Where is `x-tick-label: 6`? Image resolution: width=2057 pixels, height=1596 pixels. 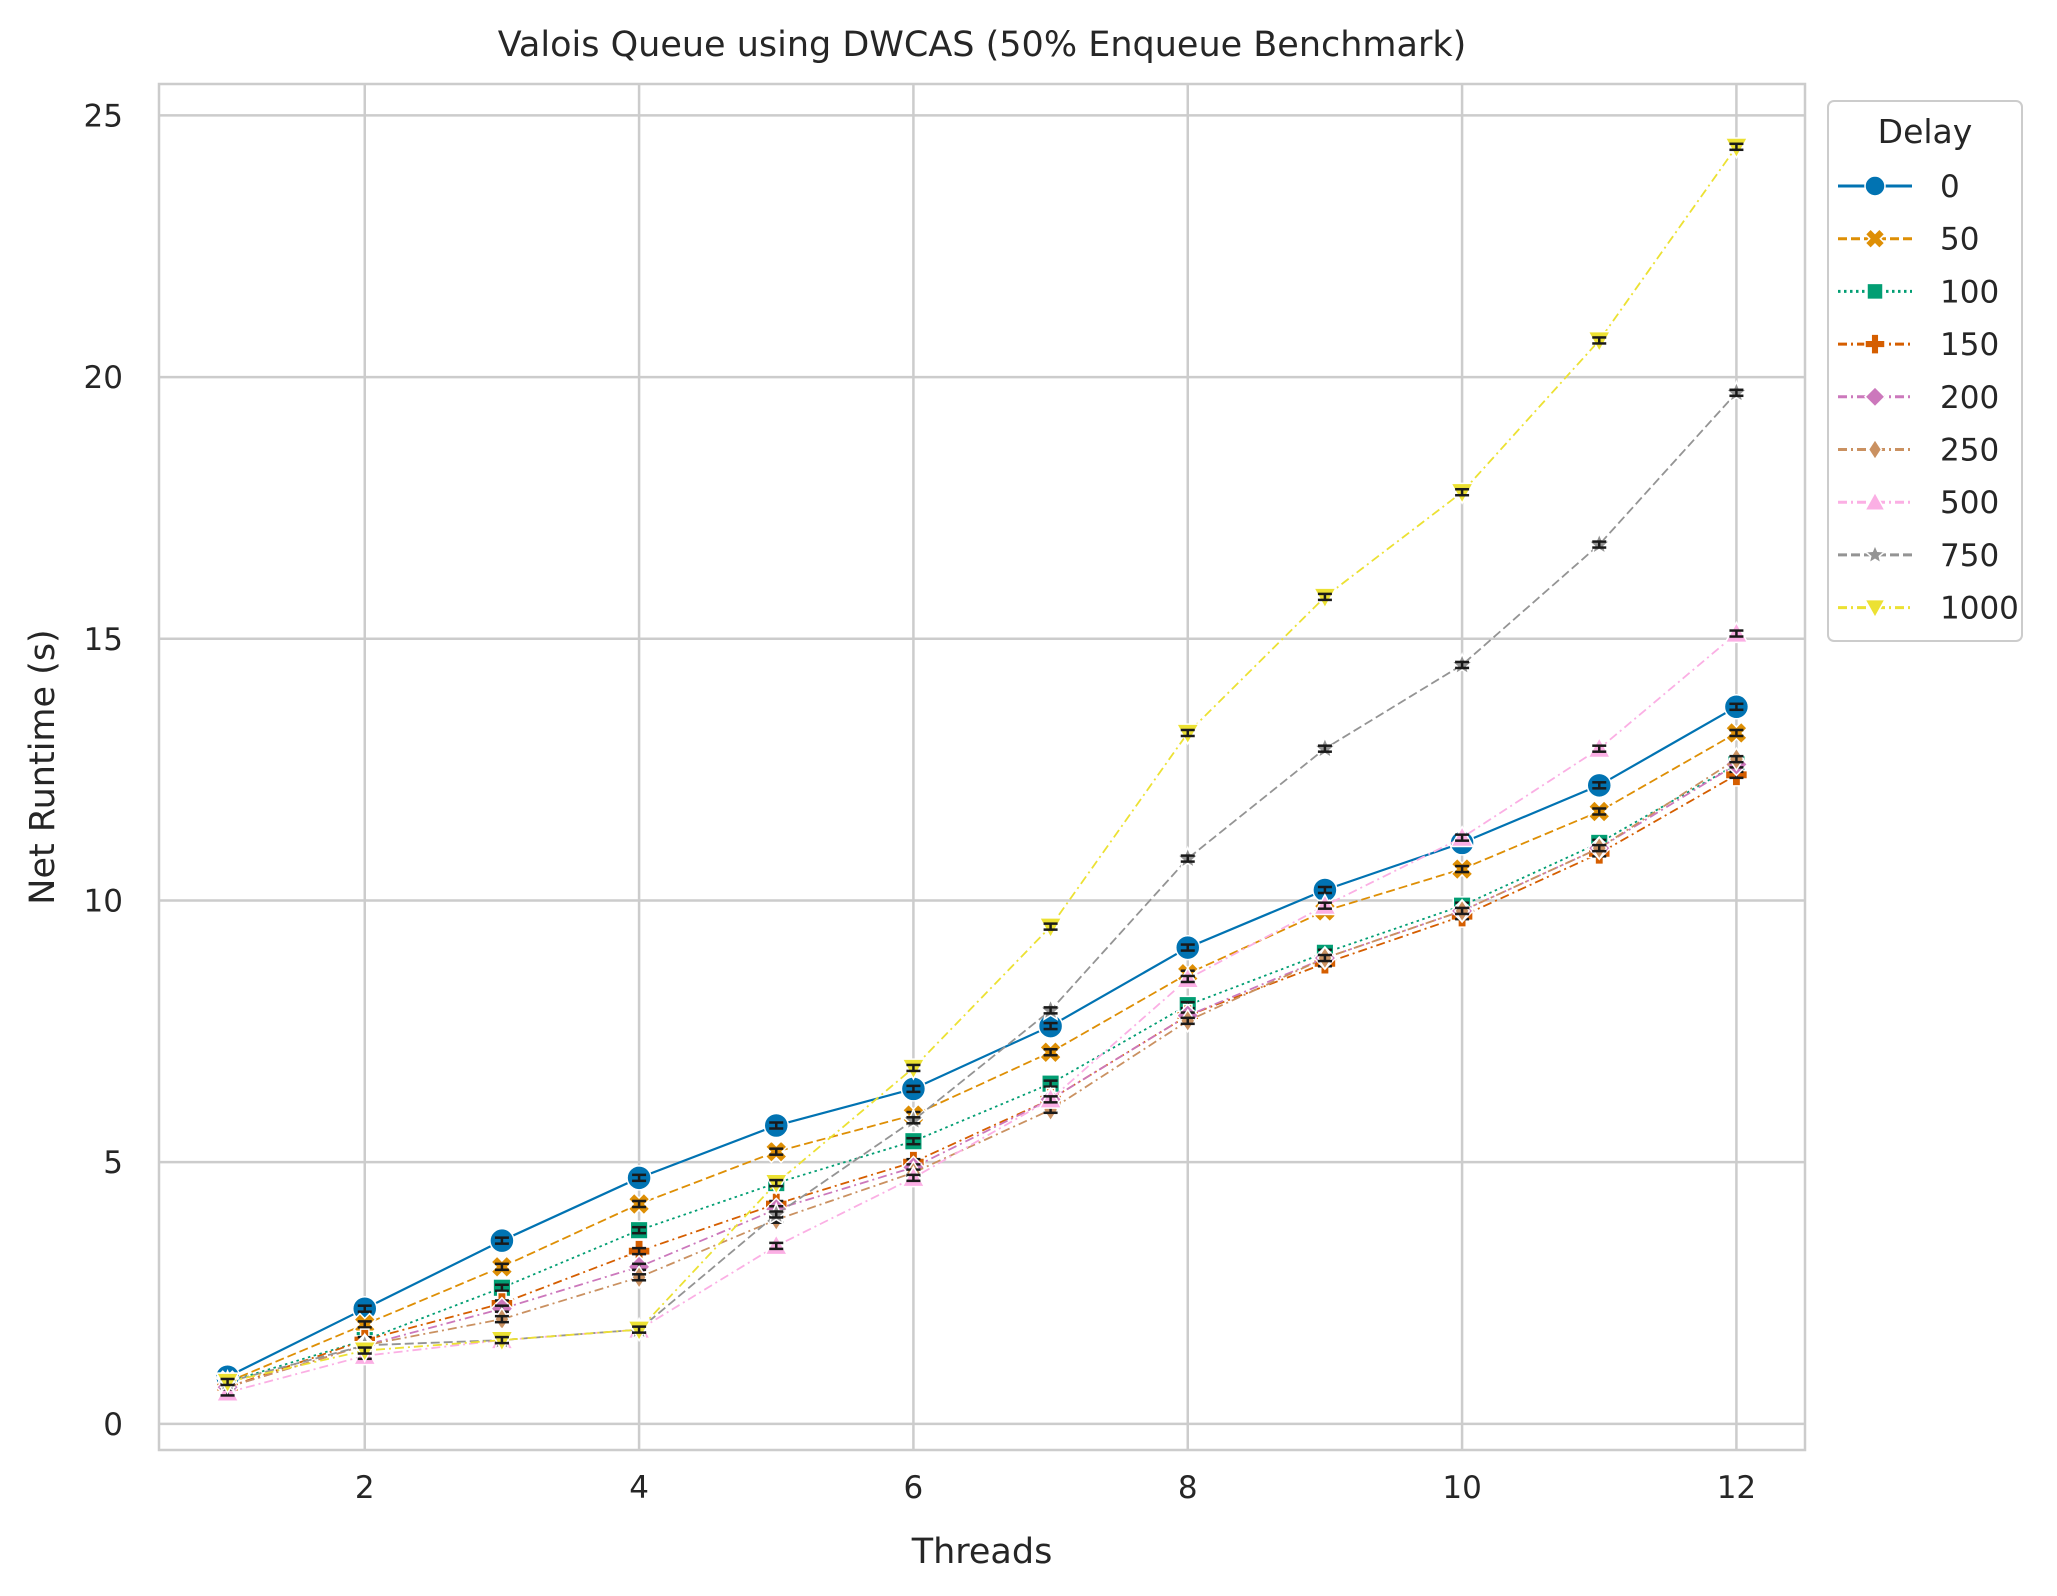
x-tick-label: 6 is located at coordinates (914, 1488).